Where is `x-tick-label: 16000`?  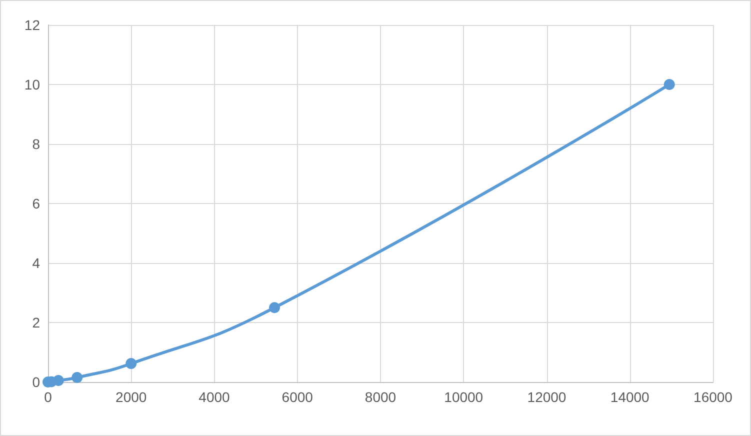 x-tick-label: 16000 is located at coordinates (713, 397).